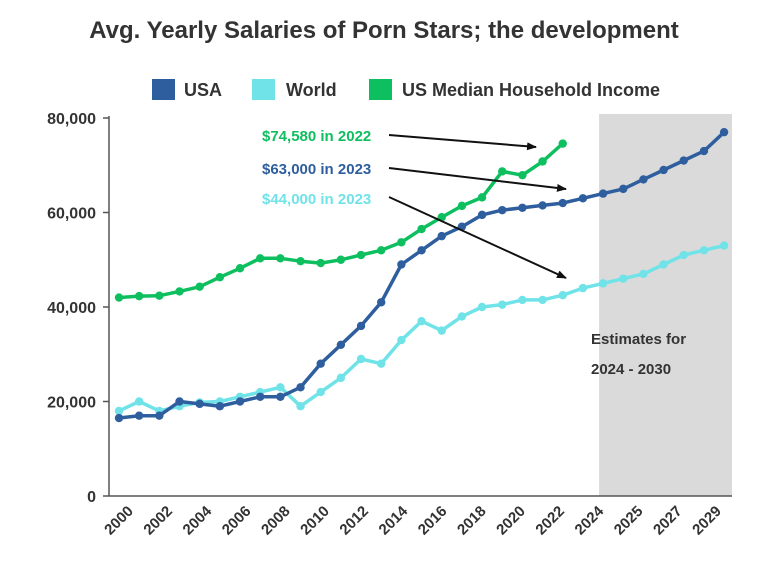  I want to click on x-tick-label: 2025, so click(629, 521).